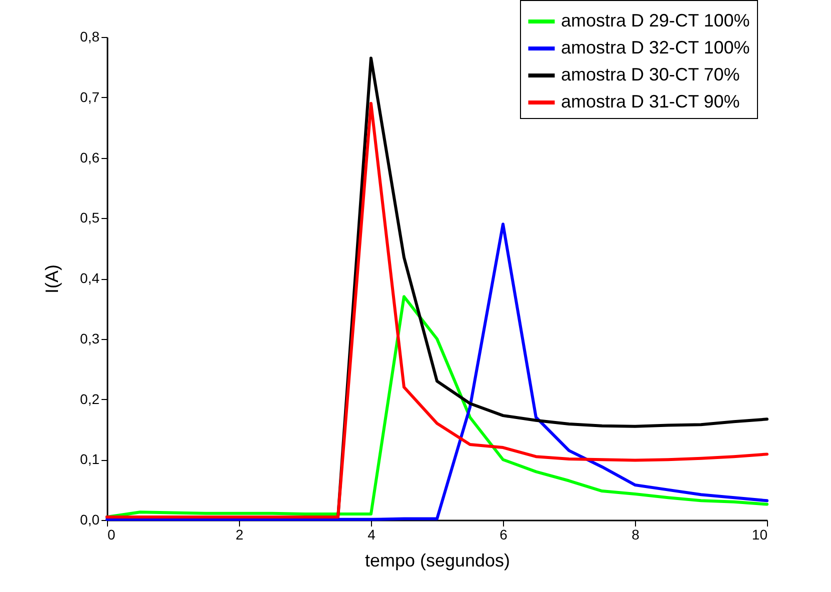  Describe the element at coordinates (90, 278) in the screenshot. I see `y-tick-label: 0,4` at that location.